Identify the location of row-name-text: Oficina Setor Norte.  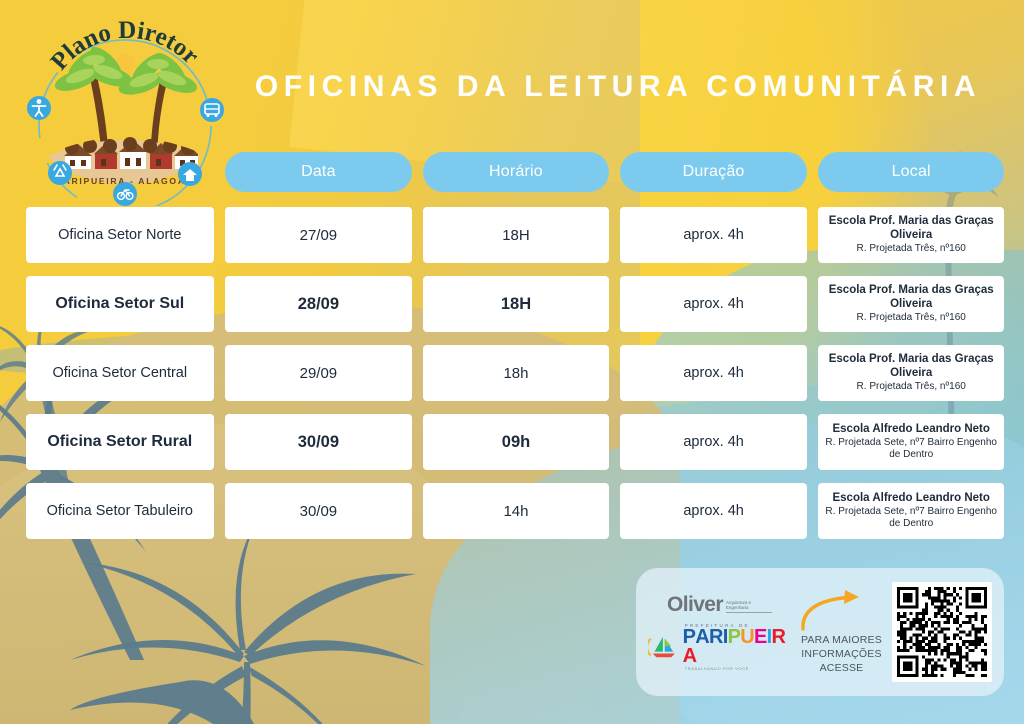
(120, 235).